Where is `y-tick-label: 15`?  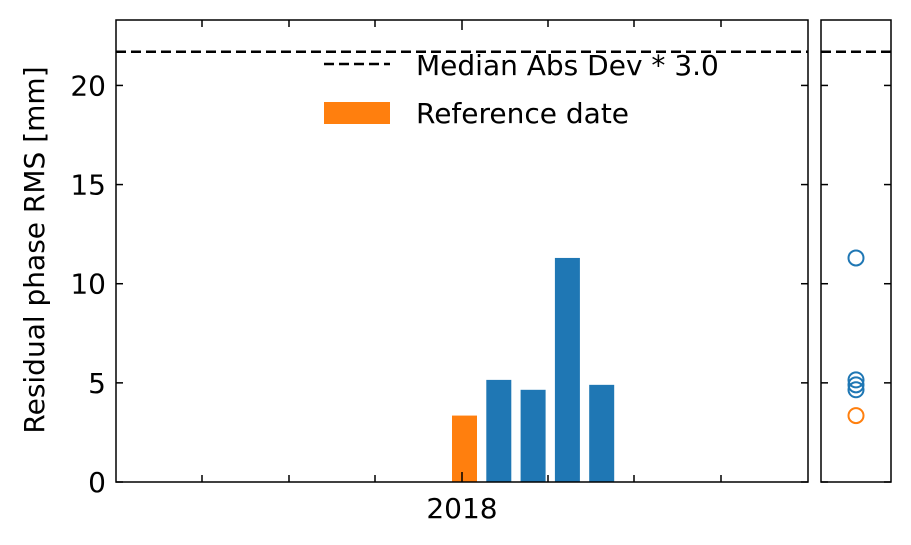 y-tick-label: 15 is located at coordinates (88, 185).